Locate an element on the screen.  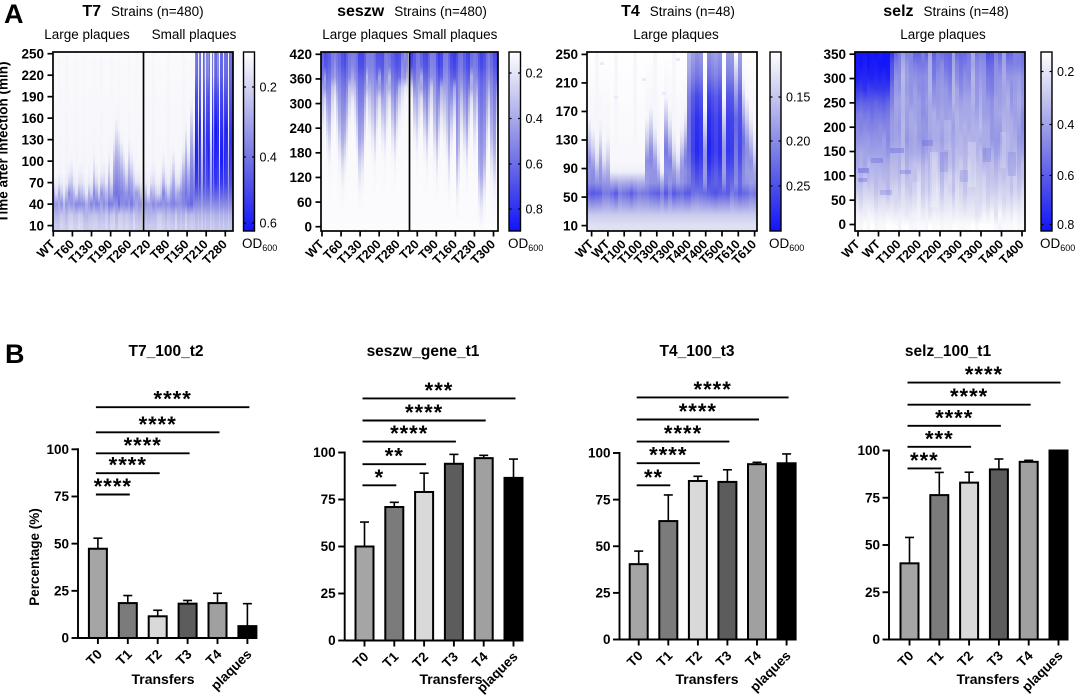
svg-text: 360 is located at coordinates (300, 79).